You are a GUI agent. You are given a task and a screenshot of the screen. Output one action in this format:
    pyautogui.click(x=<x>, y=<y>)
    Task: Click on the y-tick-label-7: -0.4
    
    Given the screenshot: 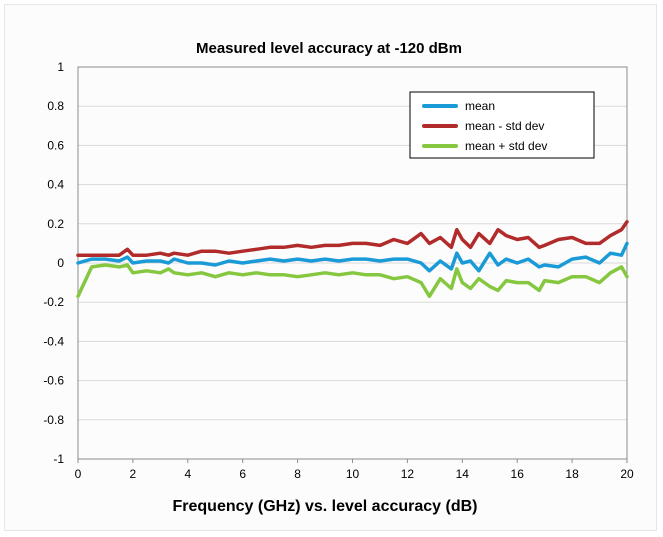 What is the action you would take?
    pyautogui.click(x=53, y=341)
    